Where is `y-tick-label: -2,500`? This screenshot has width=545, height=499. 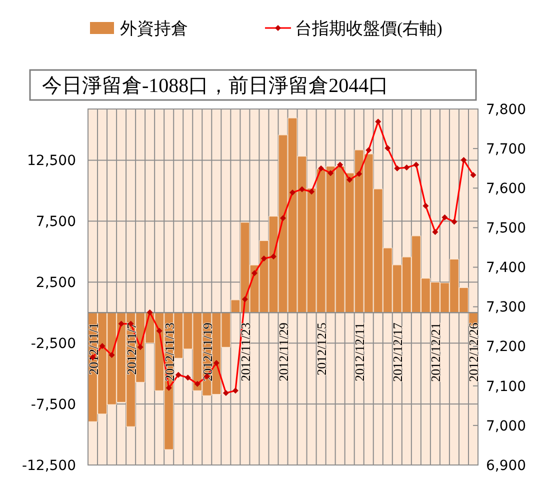
y-tick-label: -2,500 is located at coordinates (53, 344).